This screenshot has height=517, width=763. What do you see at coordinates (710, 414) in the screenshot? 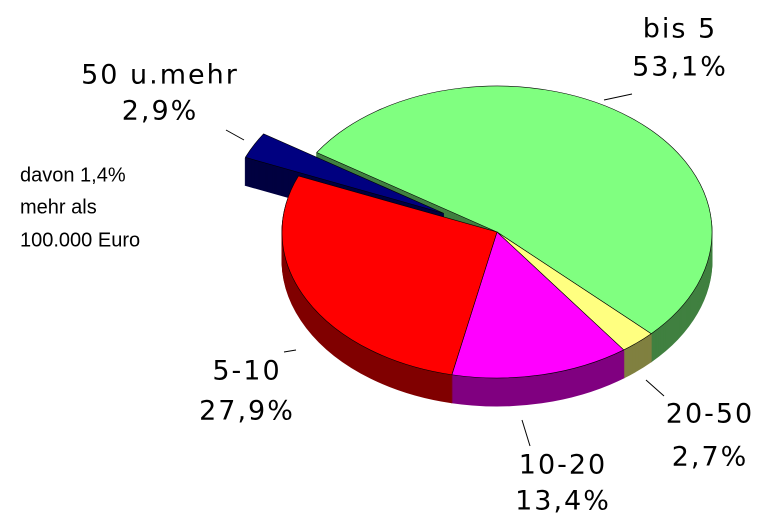
I see `slice-label: 20-50` at bounding box center [710, 414].